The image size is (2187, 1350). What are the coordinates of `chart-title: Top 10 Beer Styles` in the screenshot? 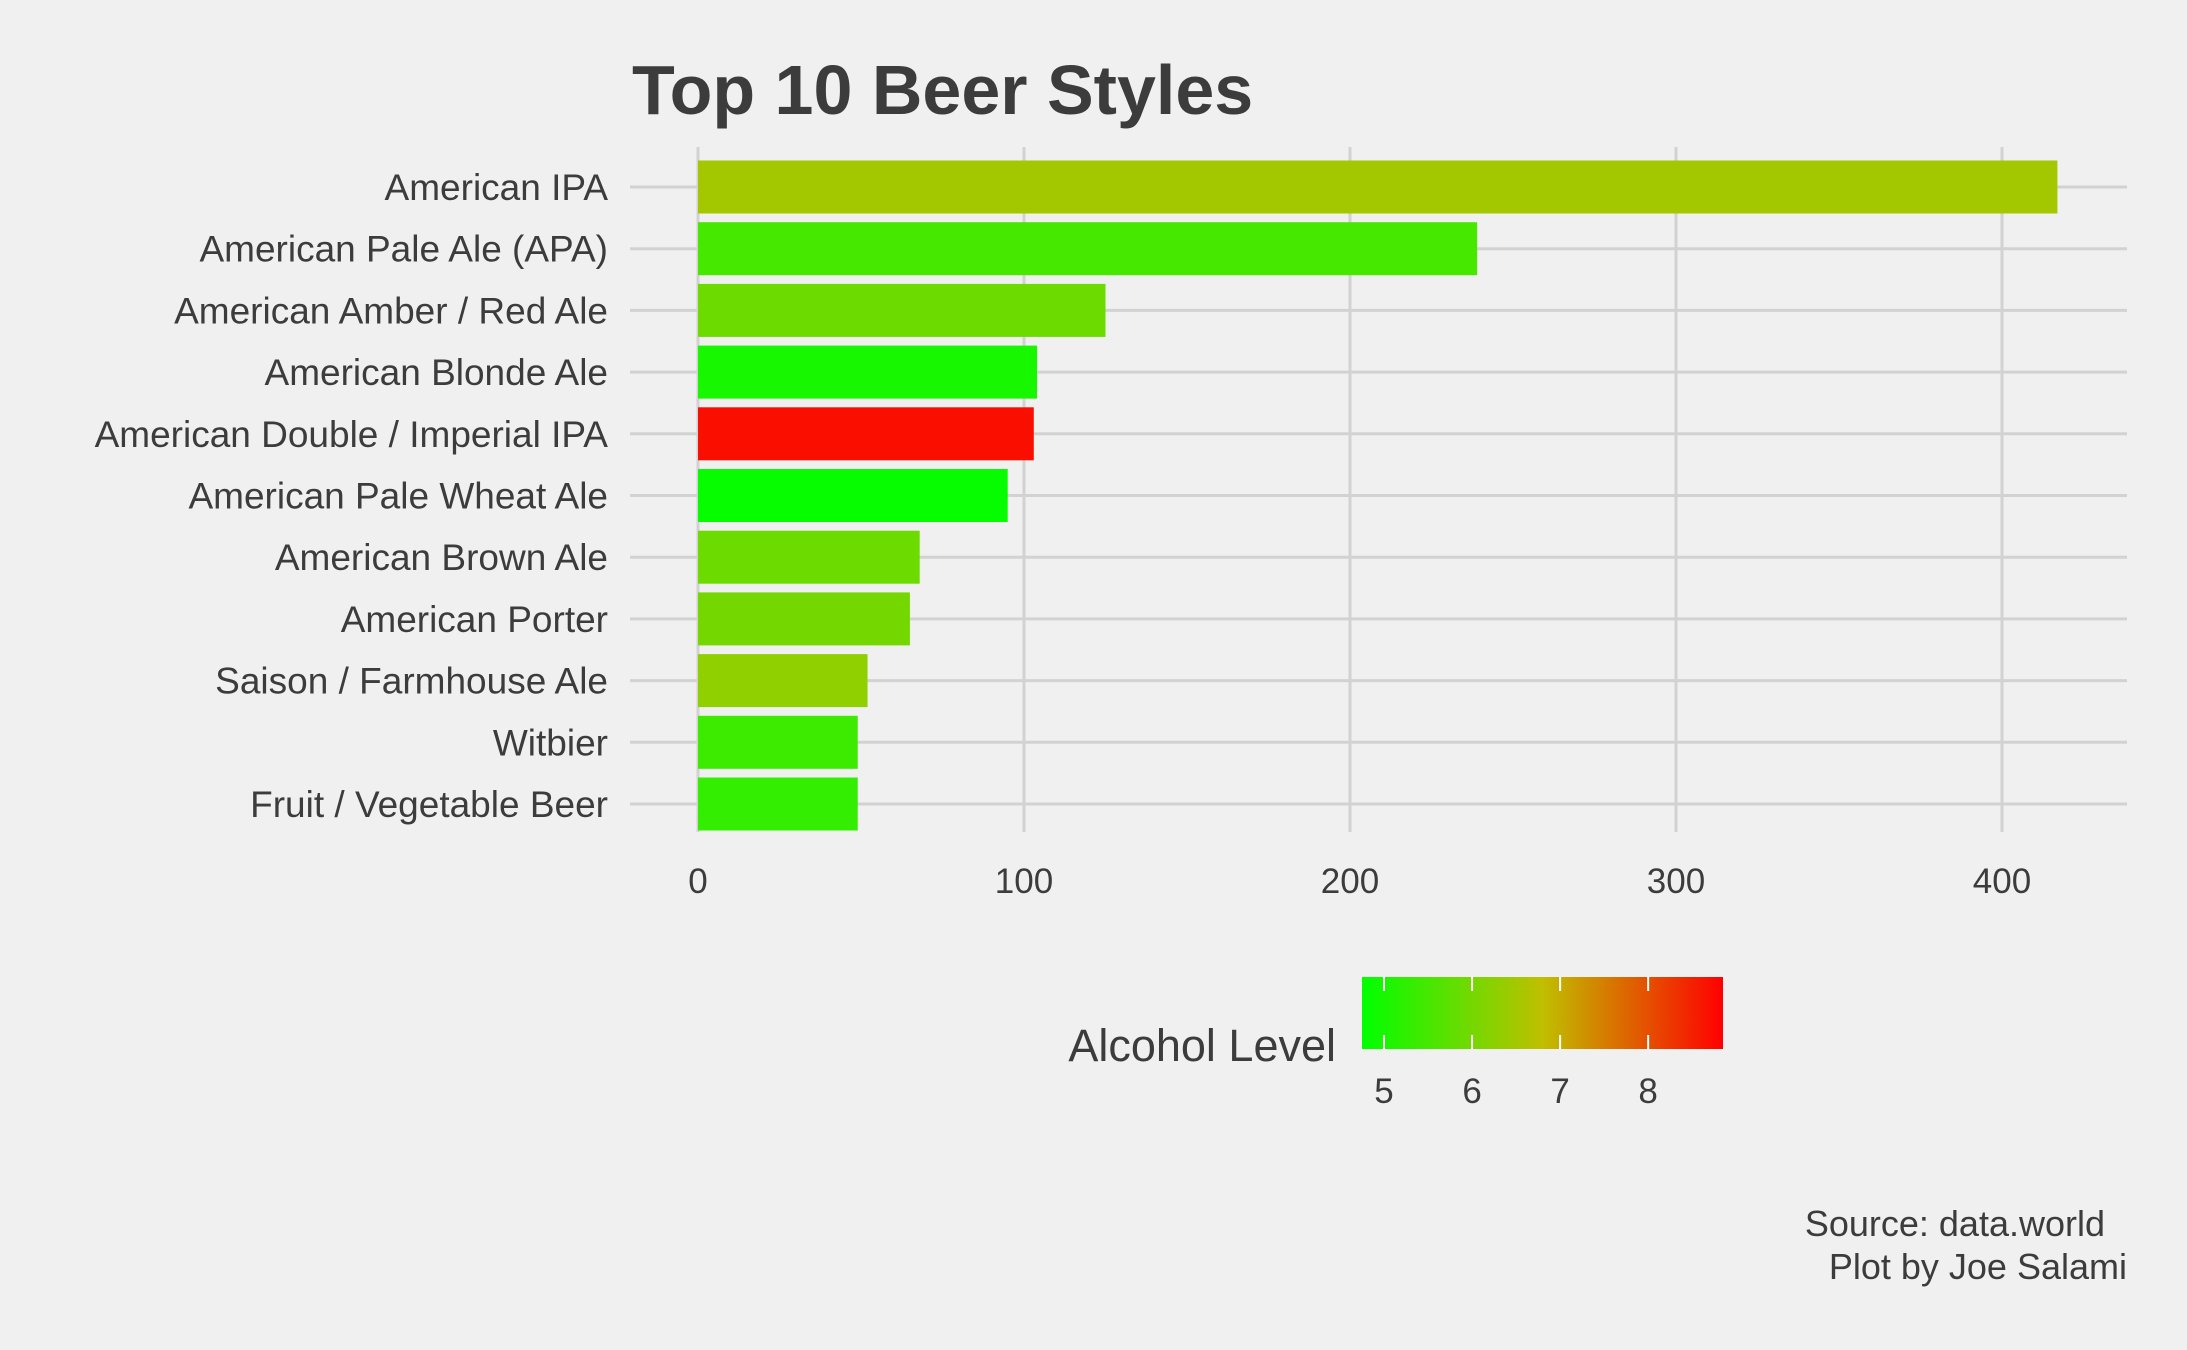 It's located at (942, 90).